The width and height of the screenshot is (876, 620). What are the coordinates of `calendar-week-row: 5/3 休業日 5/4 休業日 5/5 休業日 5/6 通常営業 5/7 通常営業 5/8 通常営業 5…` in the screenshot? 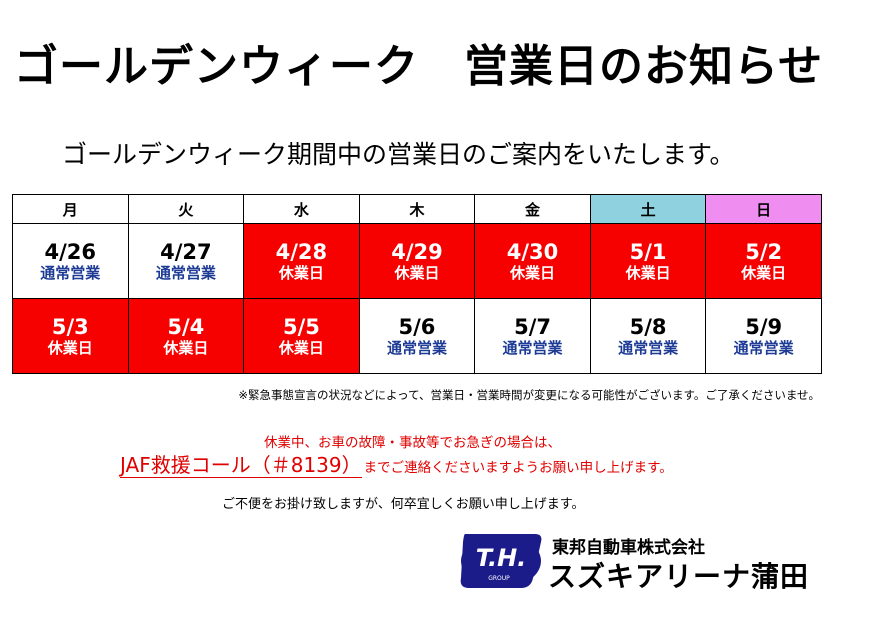 It's located at (417, 336).